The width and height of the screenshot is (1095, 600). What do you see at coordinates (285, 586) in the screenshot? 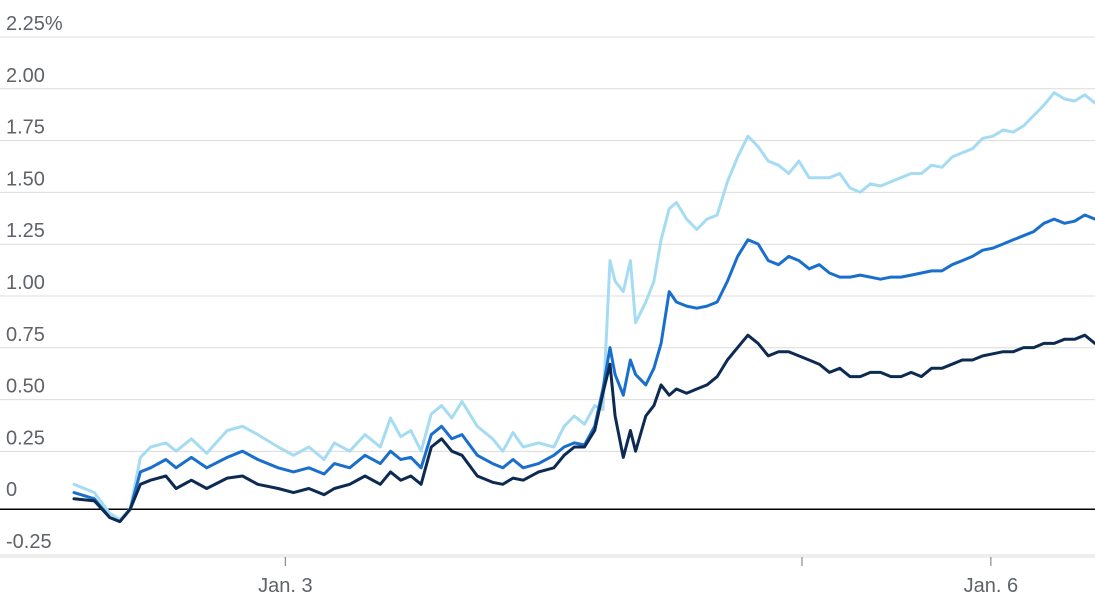
I see `x-tick-label: Jan. 3` at bounding box center [285, 586].